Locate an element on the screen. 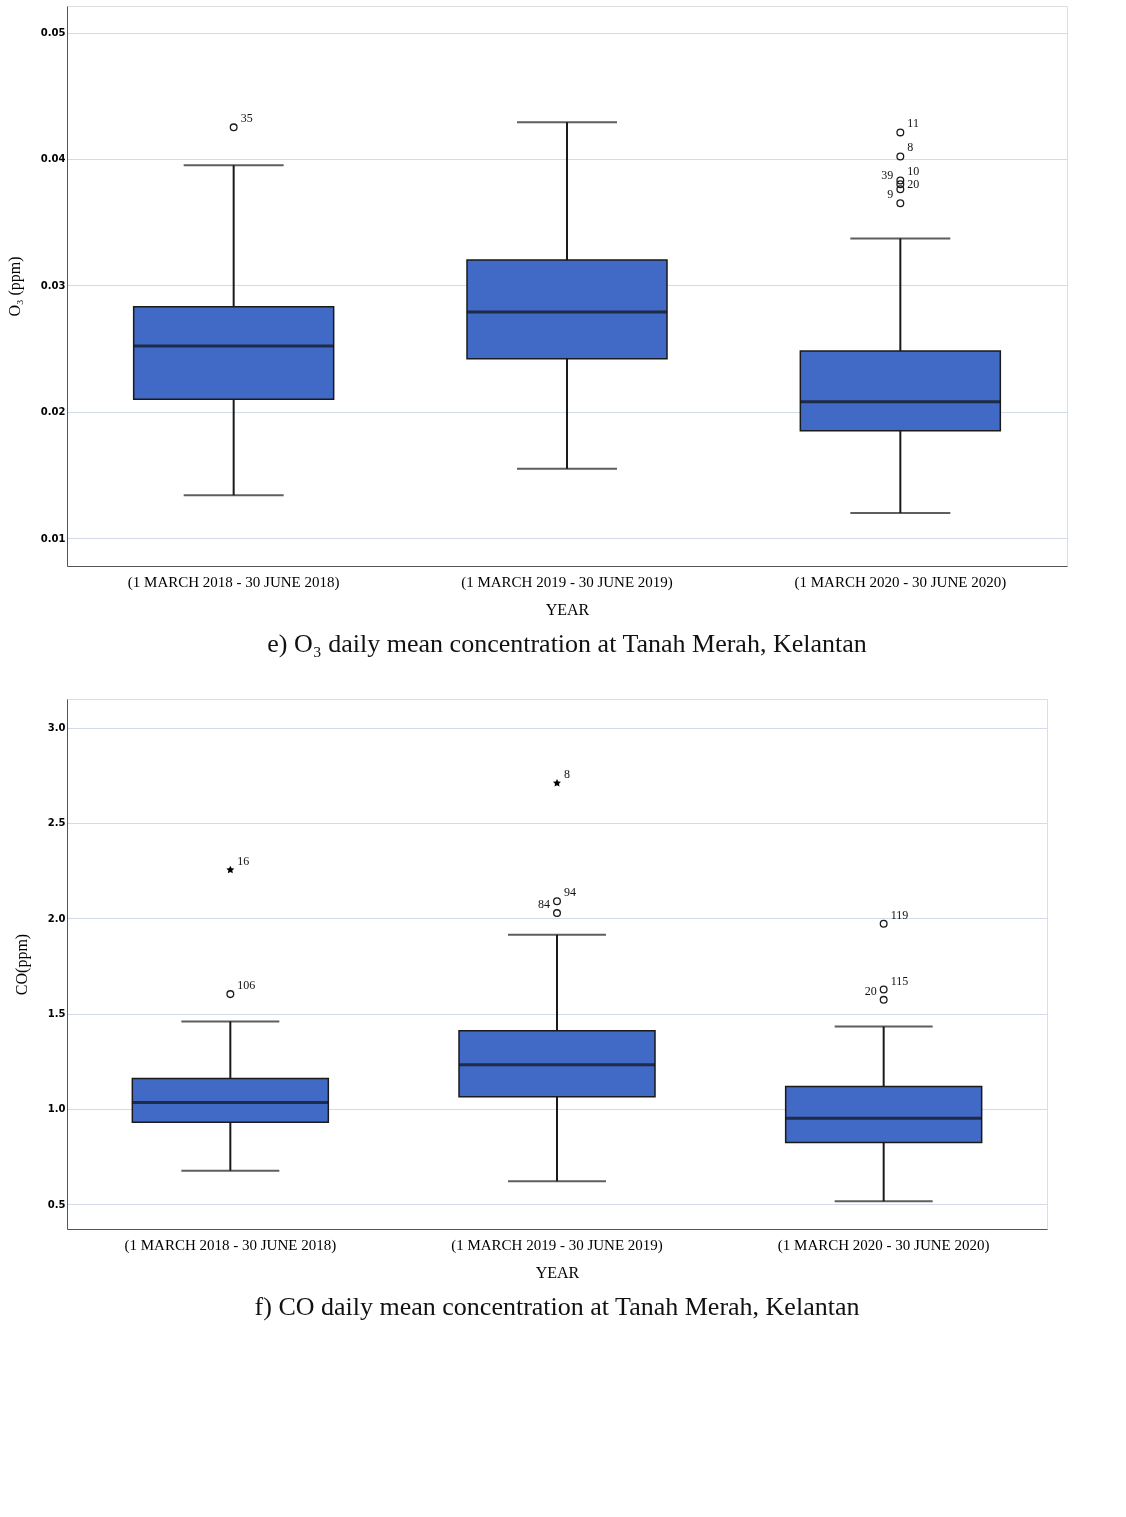 This screenshot has height=1517, width=1126. text: f) CO daily mean concentration at Tanah Merah, Kelantan is located at coordinates (557, 1306).